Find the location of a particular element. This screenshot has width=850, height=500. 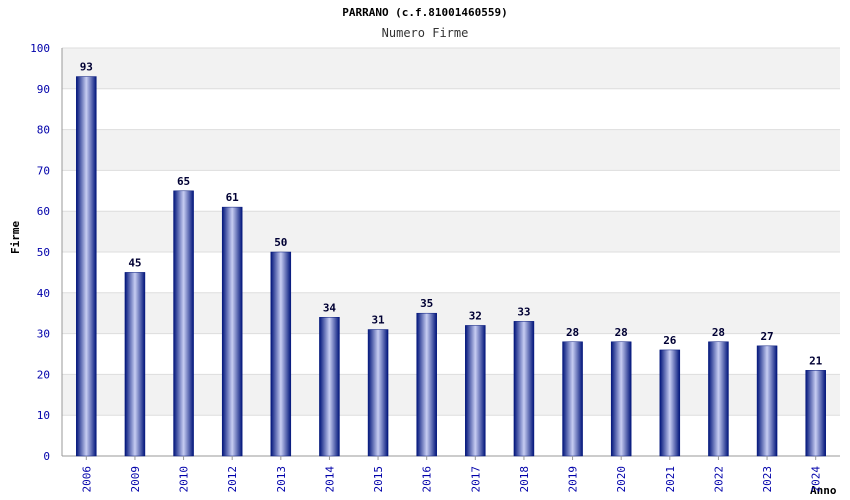

data-label: 45 is located at coordinates (134, 262).